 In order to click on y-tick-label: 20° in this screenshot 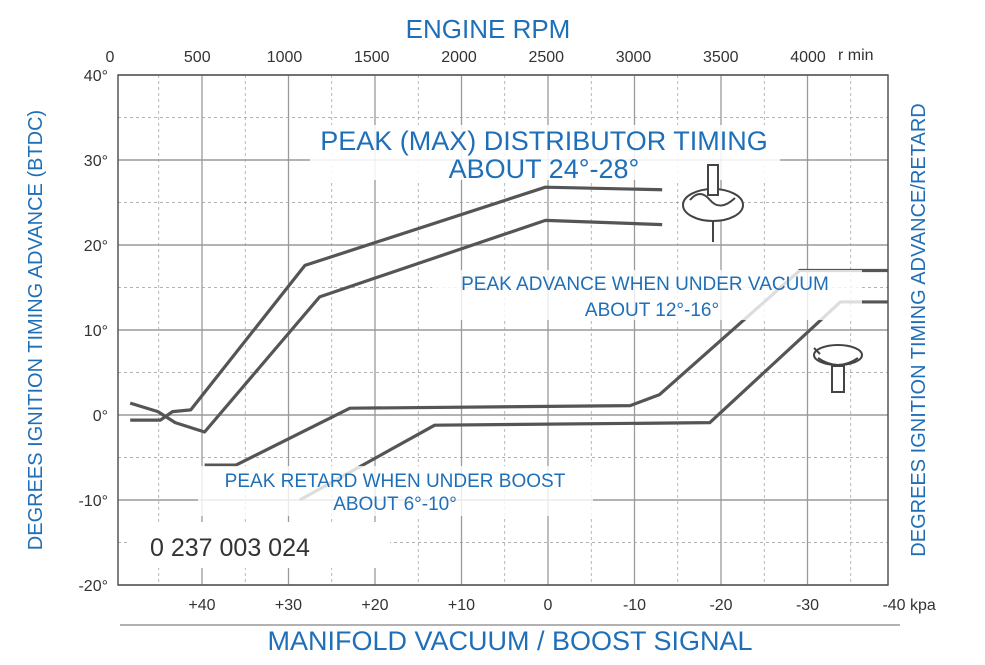, I will do `click(96, 246)`.